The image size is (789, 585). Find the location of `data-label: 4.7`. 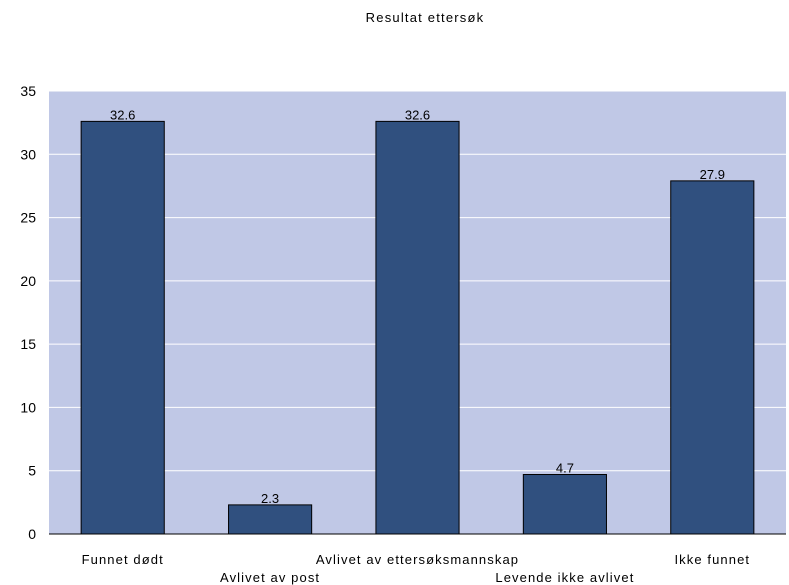

data-label: 4.7 is located at coordinates (565, 468).